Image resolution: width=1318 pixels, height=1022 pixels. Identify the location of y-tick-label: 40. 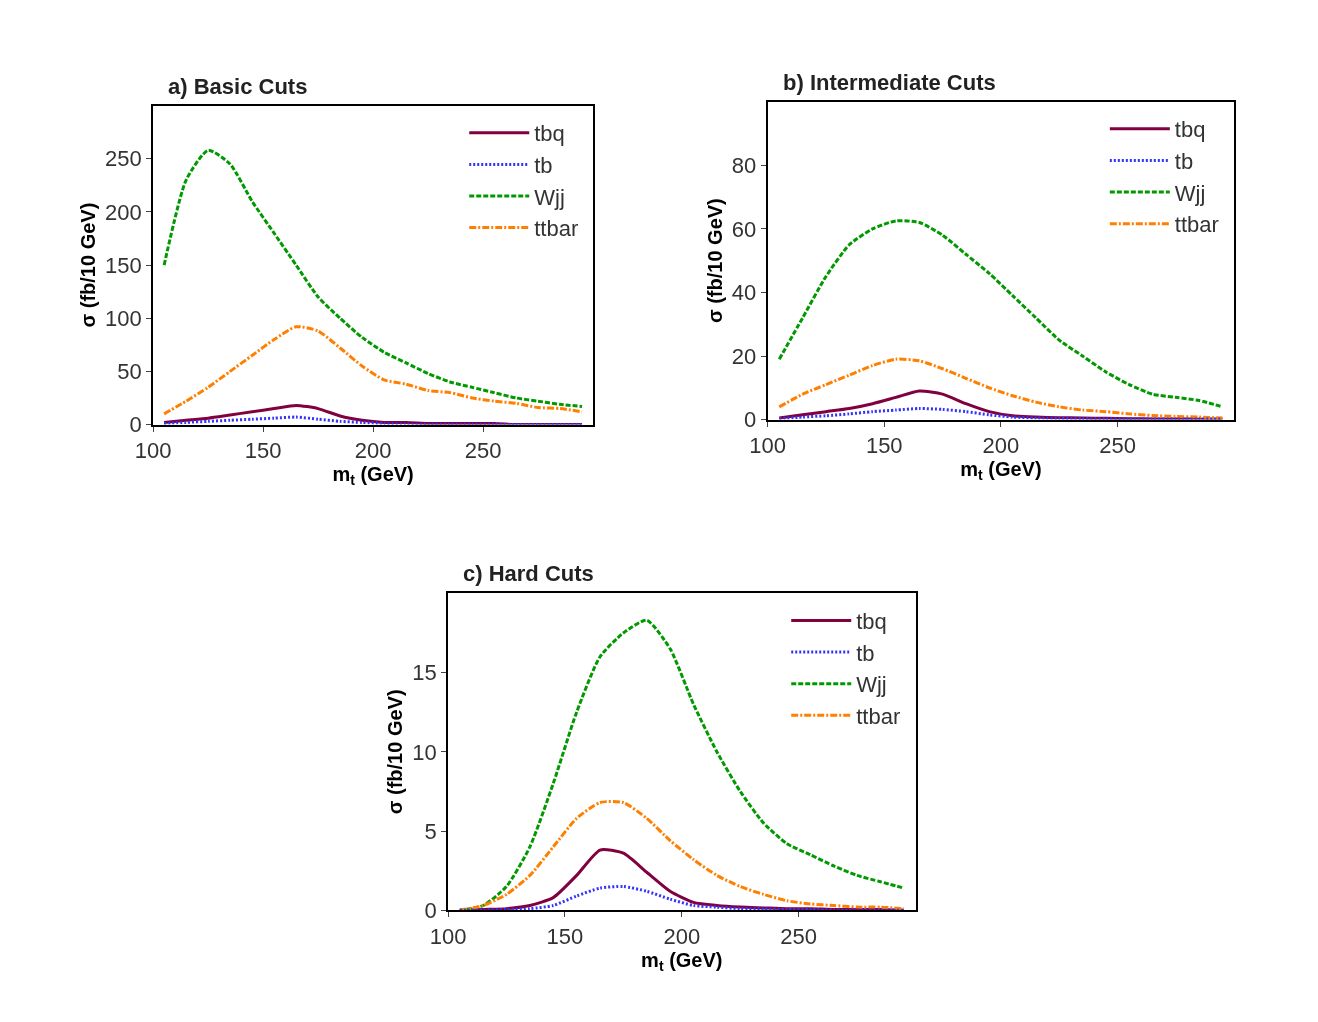
(744, 293).